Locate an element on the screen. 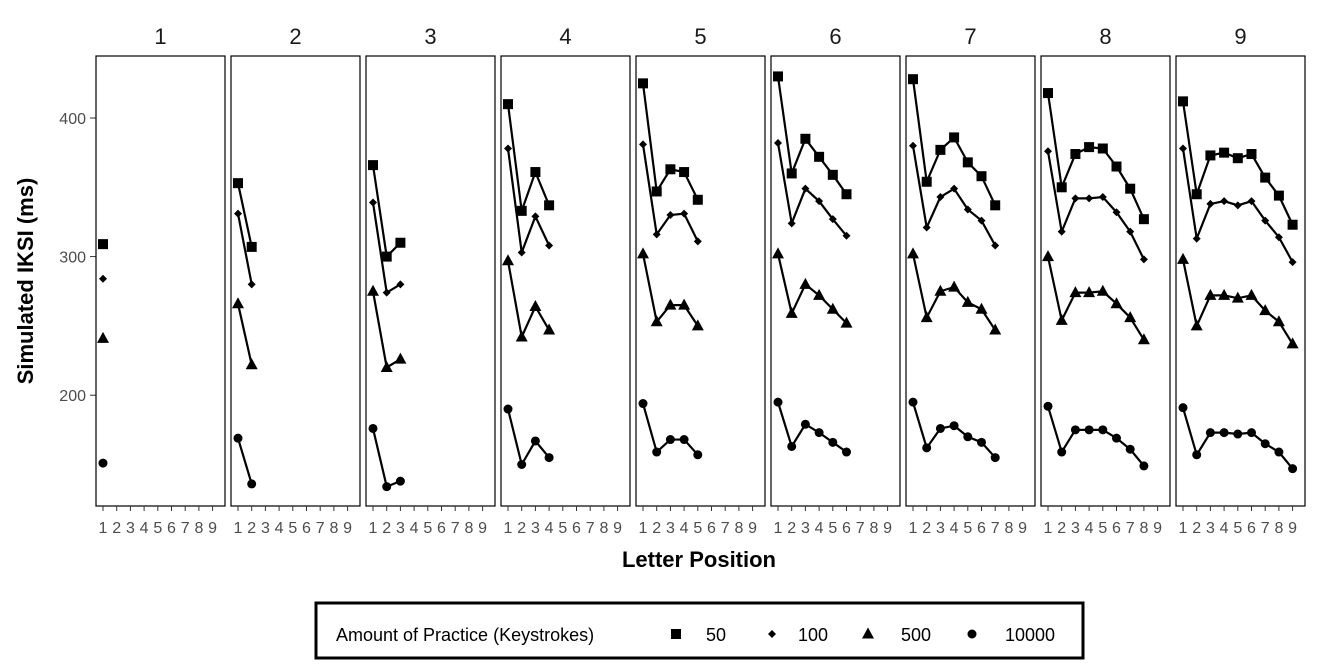 This screenshot has width=1320, height=672. facet-panel: 11 2 3 4 5 6 7 8 9 is located at coordinates (160, 280).